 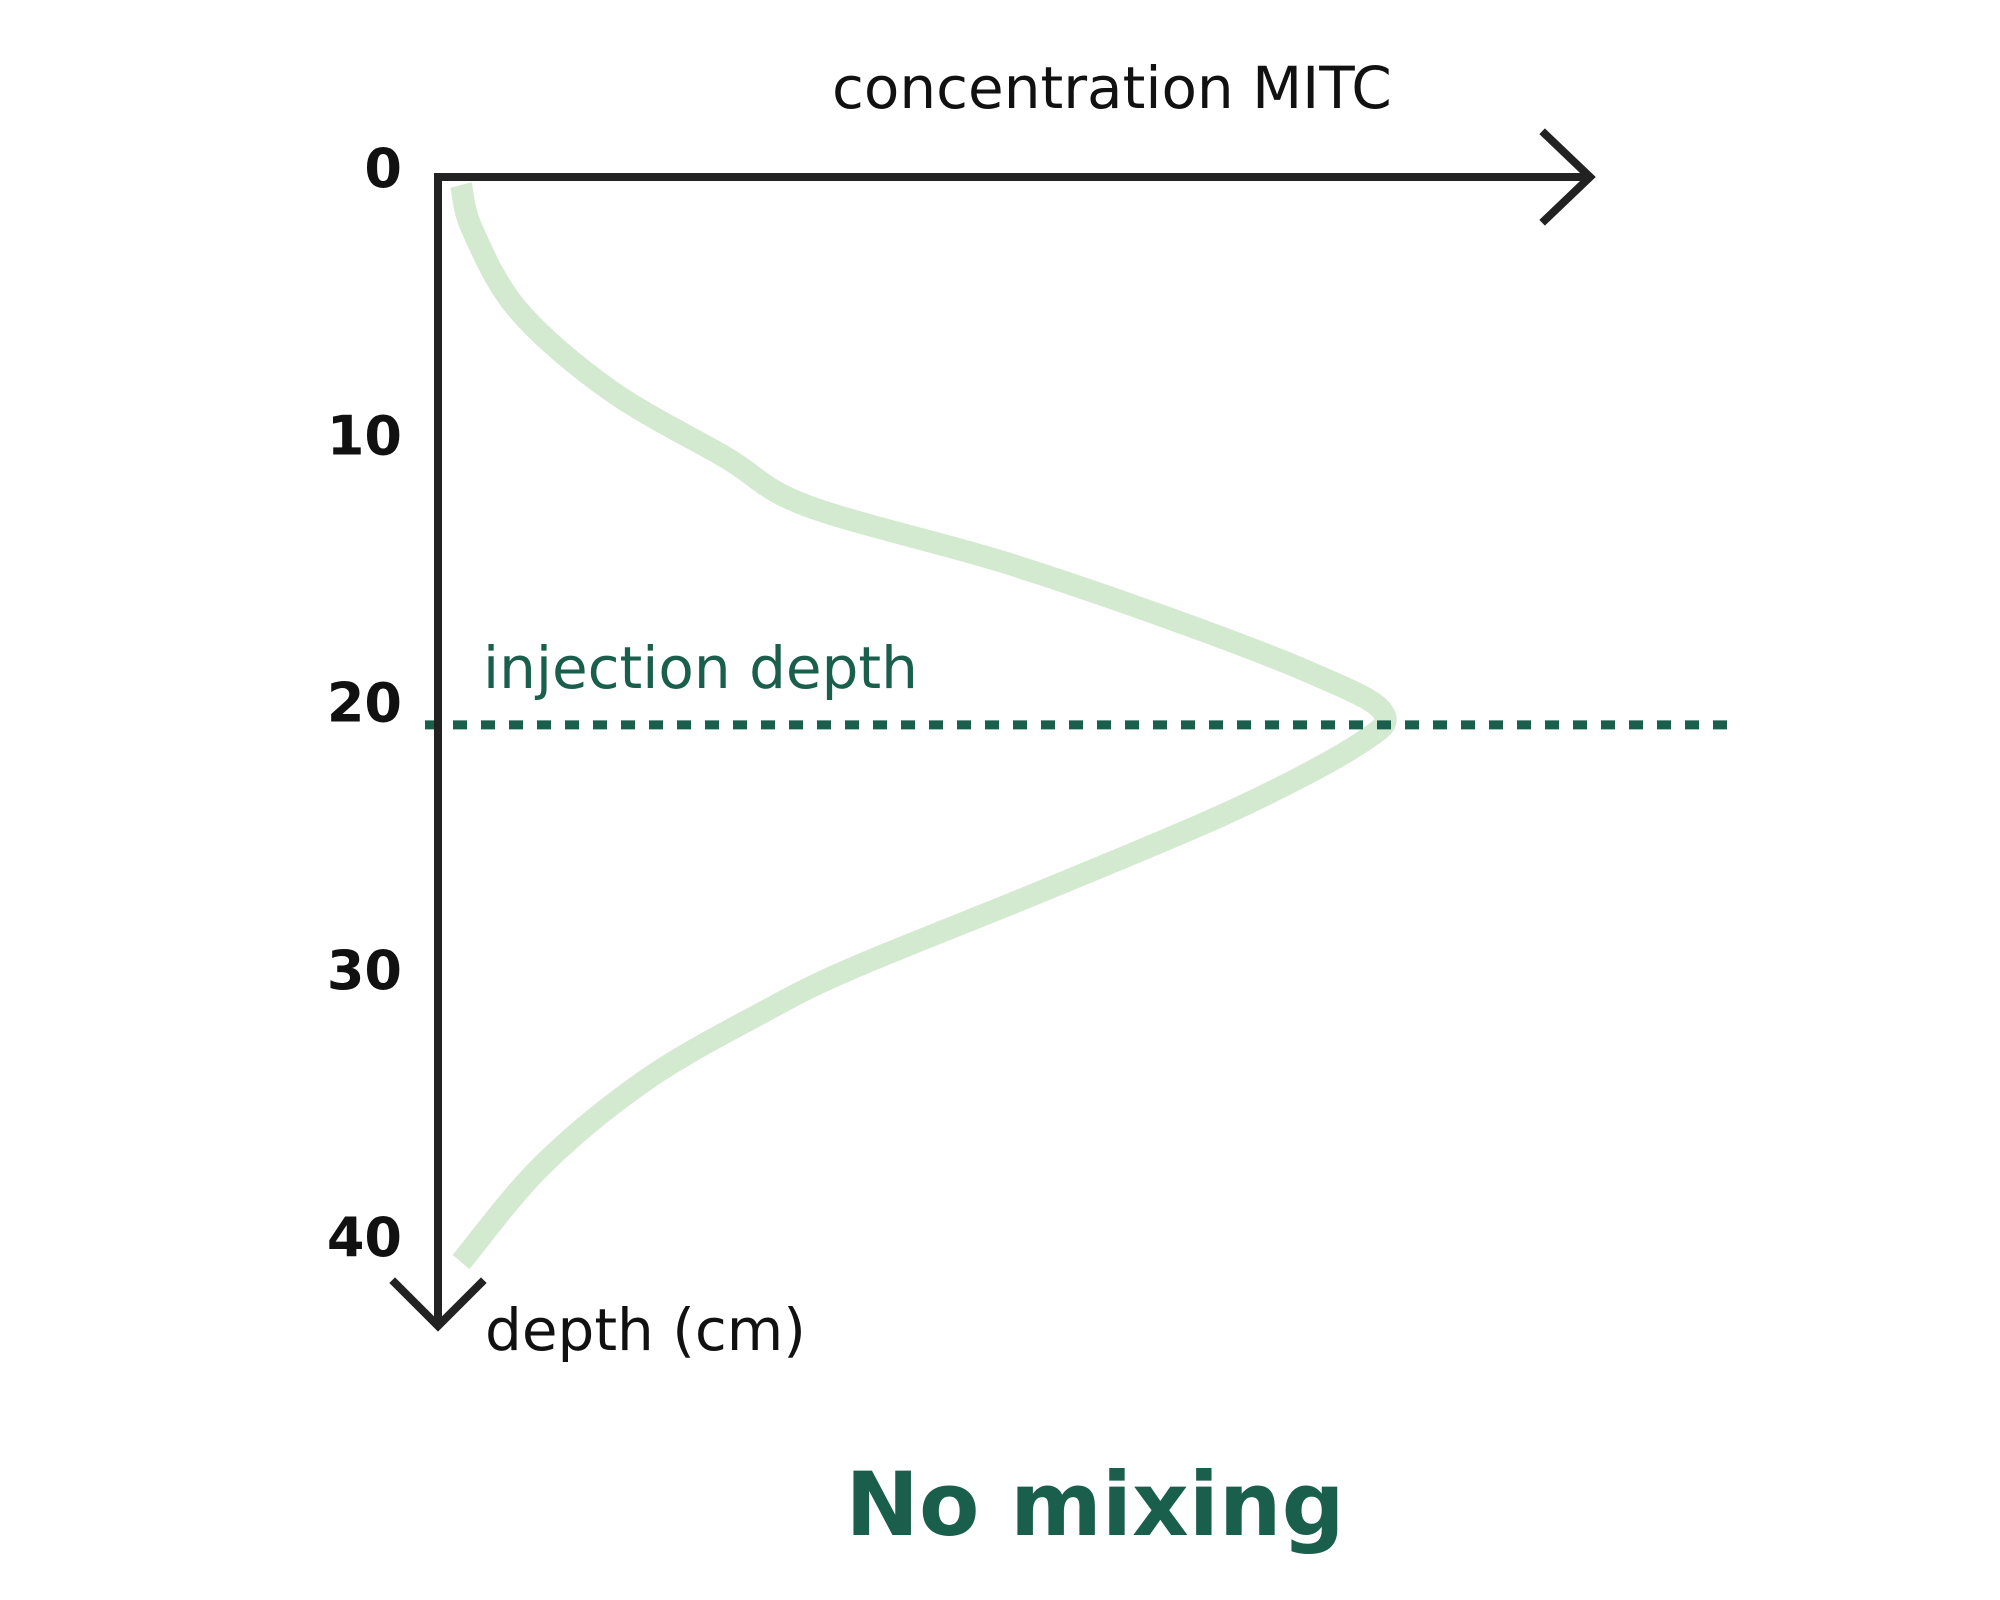 What do you see at coordinates (438, 1304) in the screenshot?
I see `y-axis-arrowhead` at bounding box center [438, 1304].